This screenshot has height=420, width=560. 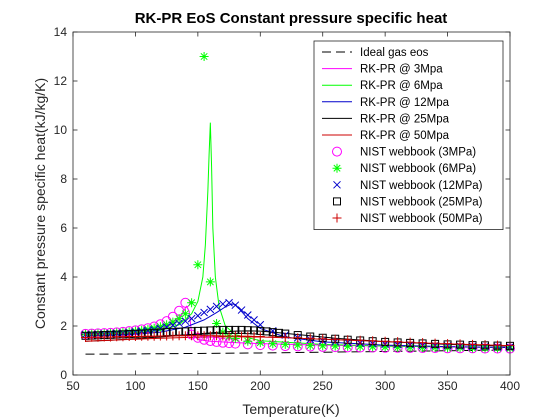 I want to click on legend-label-rk-pr-25mpa: RK-PR @ 25Mpa, so click(x=405, y=119).